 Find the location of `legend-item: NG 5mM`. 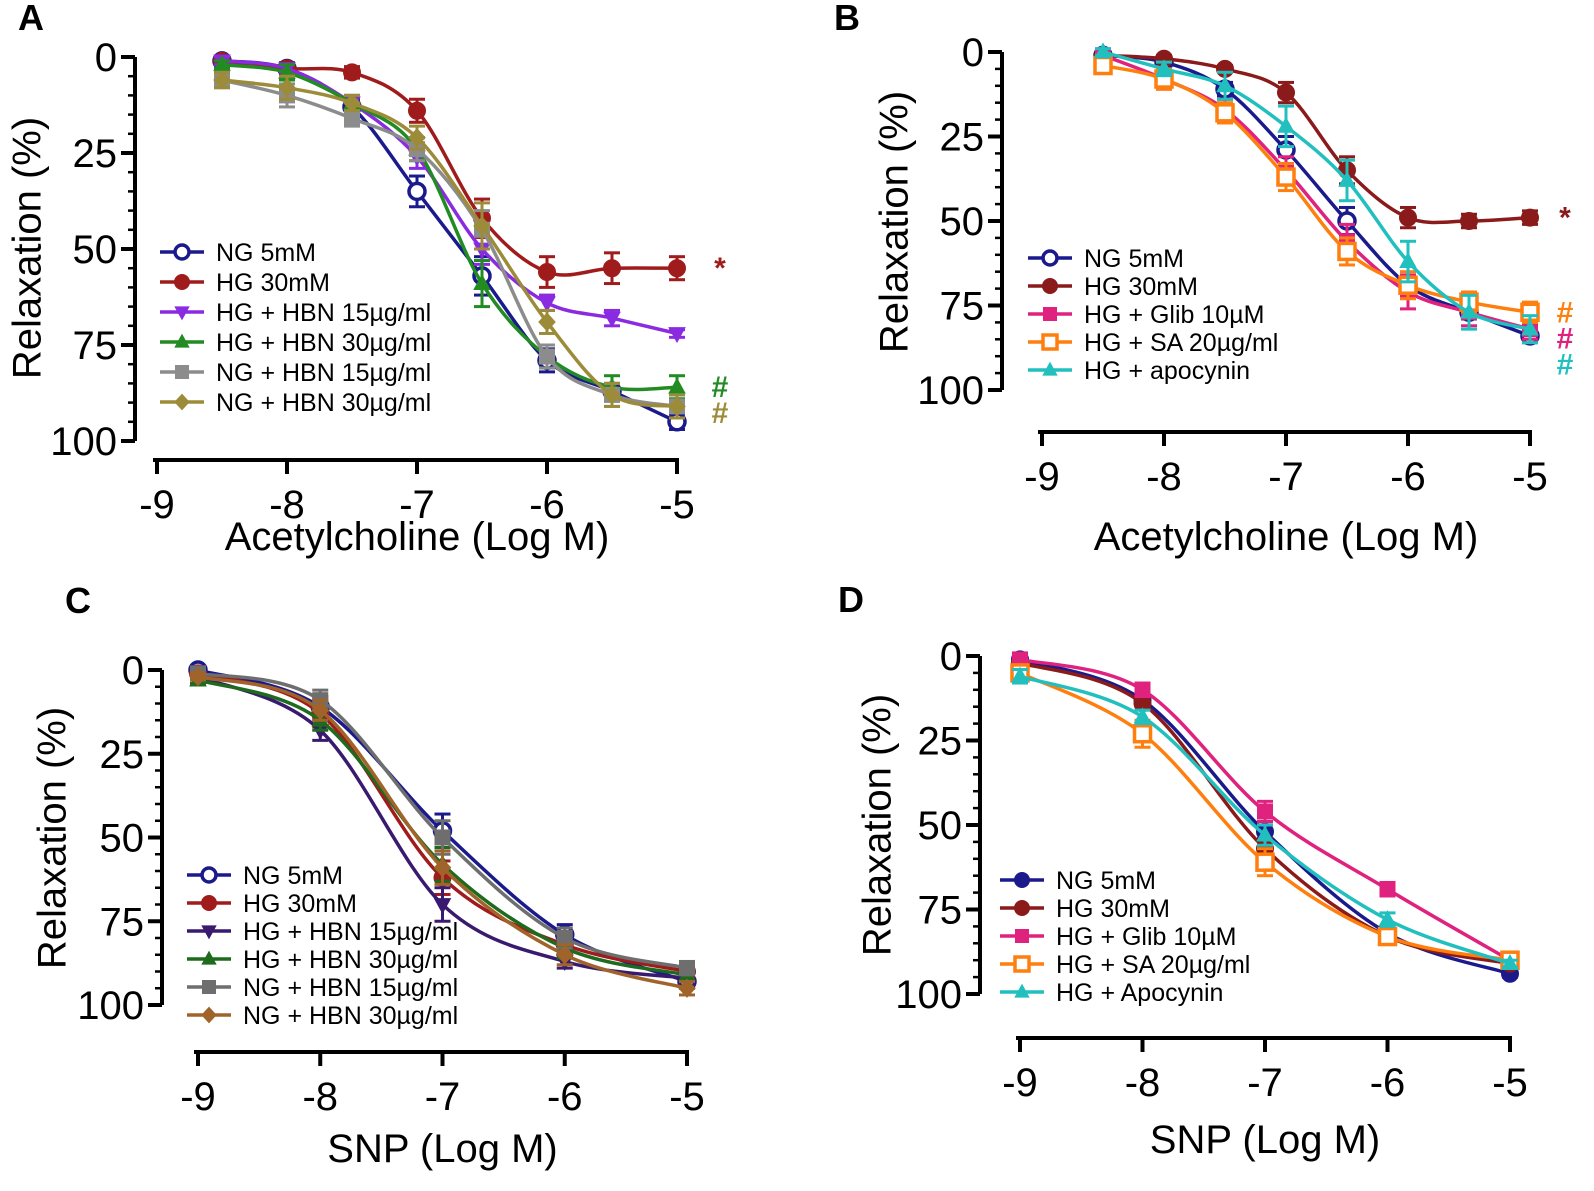

legend-item: NG 5mM is located at coordinates (1106, 259).